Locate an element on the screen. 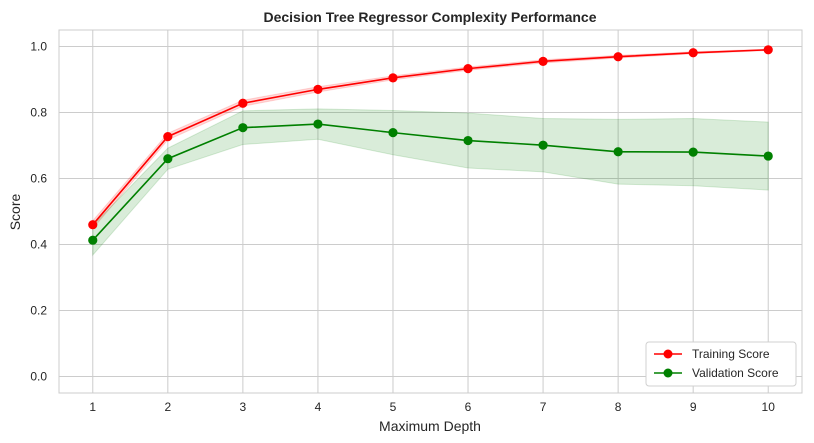 The width and height of the screenshot is (814, 443). x-tick-label: 5 is located at coordinates (393, 407).